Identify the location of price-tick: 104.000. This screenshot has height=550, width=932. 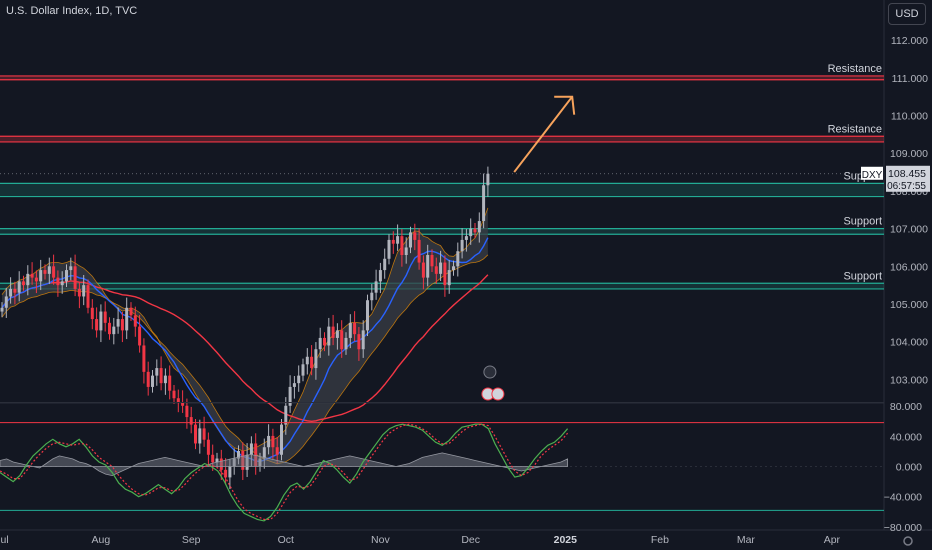
(909, 343).